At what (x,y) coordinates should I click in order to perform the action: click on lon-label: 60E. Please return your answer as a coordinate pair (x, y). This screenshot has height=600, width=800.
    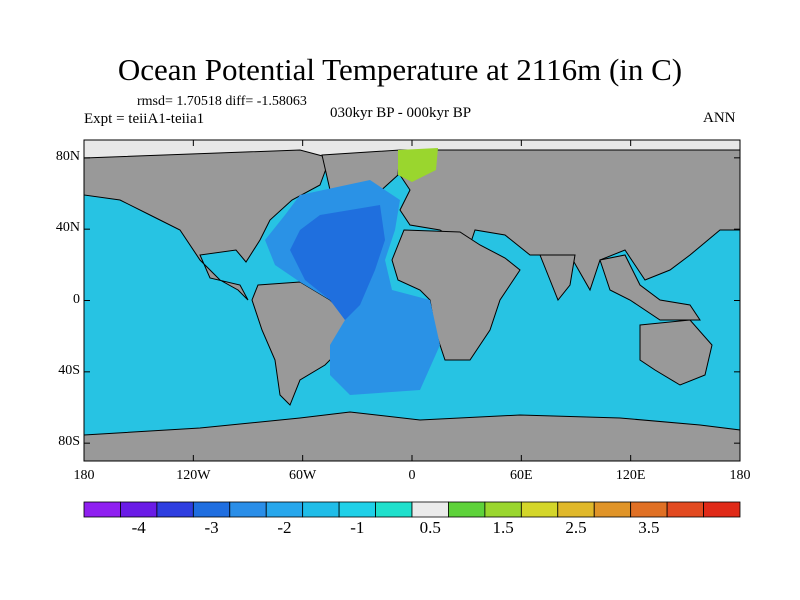
    Looking at the image, I should click on (521, 475).